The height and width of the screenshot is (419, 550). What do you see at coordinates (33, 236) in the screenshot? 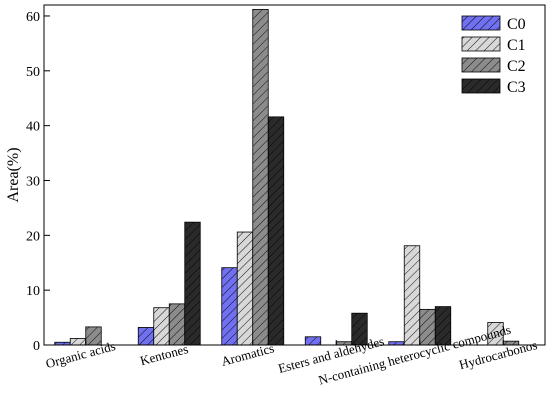
I see `y-tick-label: 20` at bounding box center [33, 236].